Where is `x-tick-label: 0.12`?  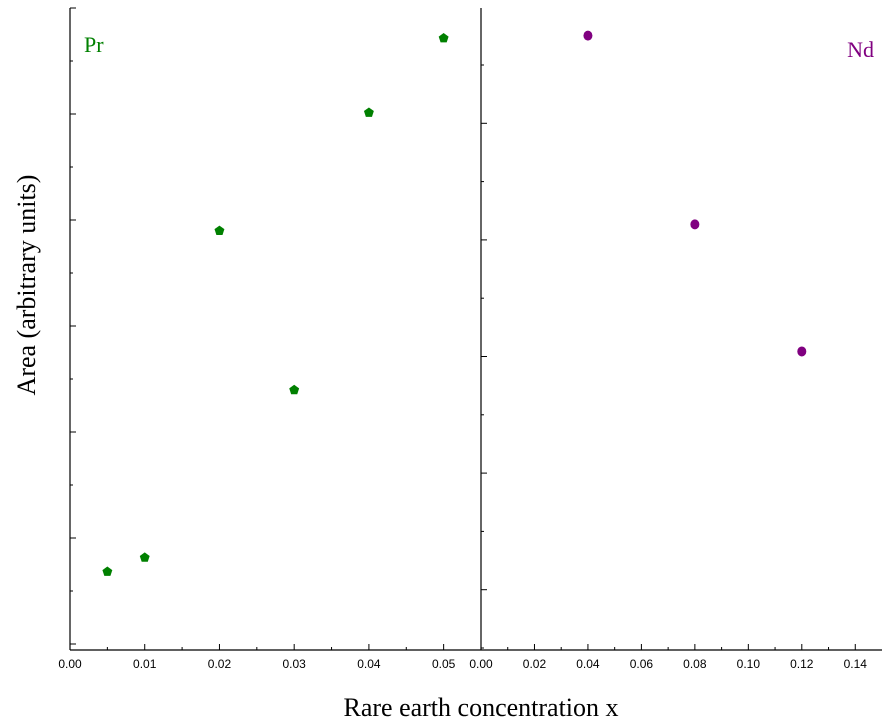 x-tick-label: 0.12 is located at coordinates (802, 664).